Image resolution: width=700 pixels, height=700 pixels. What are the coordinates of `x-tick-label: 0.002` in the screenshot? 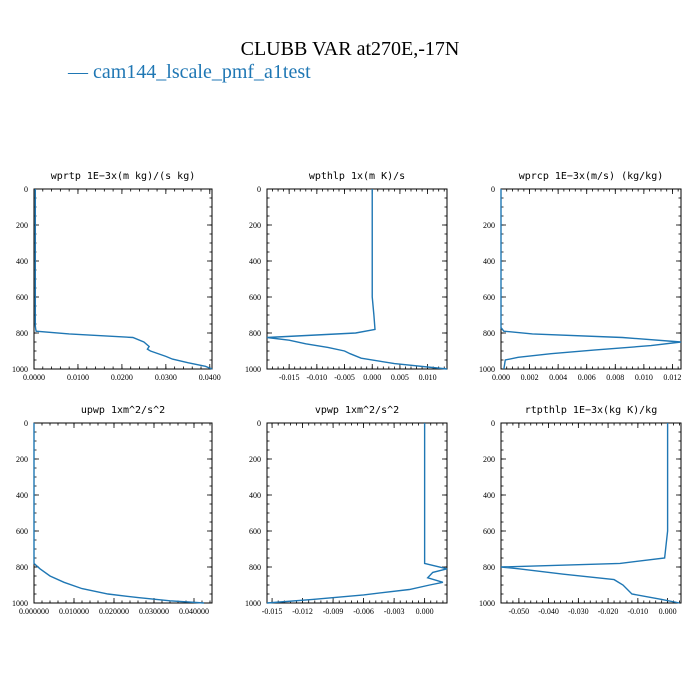 It's located at (530, 377).